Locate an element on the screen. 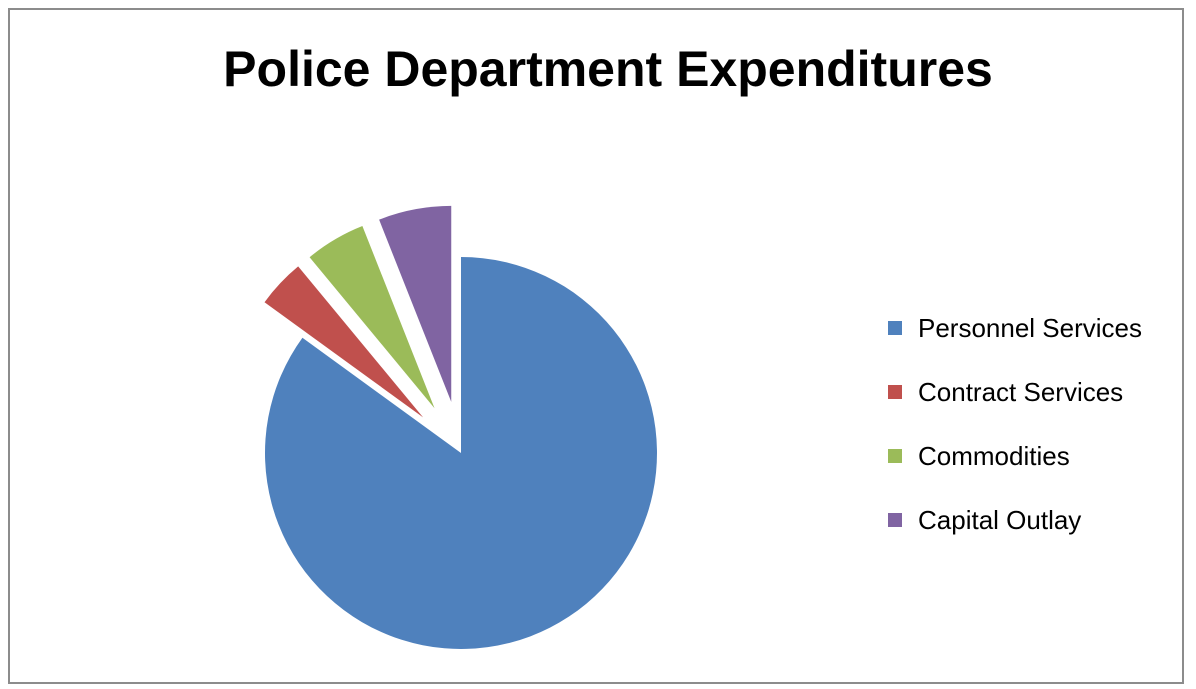 Image resolution: width=1196 pixels, height=689 pixels. legend-label: Capital Outlay is located at coordinates (1000, 519).